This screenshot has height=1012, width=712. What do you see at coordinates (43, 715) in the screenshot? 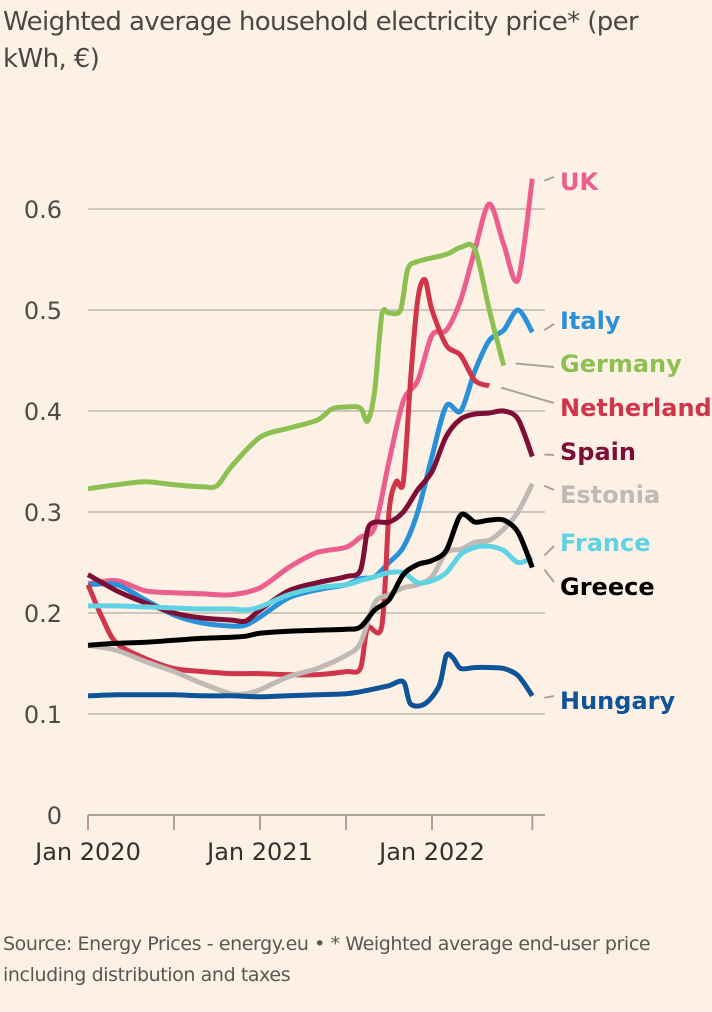
I see `y-tick-label: 0.1` at bounding box center [43, 715].